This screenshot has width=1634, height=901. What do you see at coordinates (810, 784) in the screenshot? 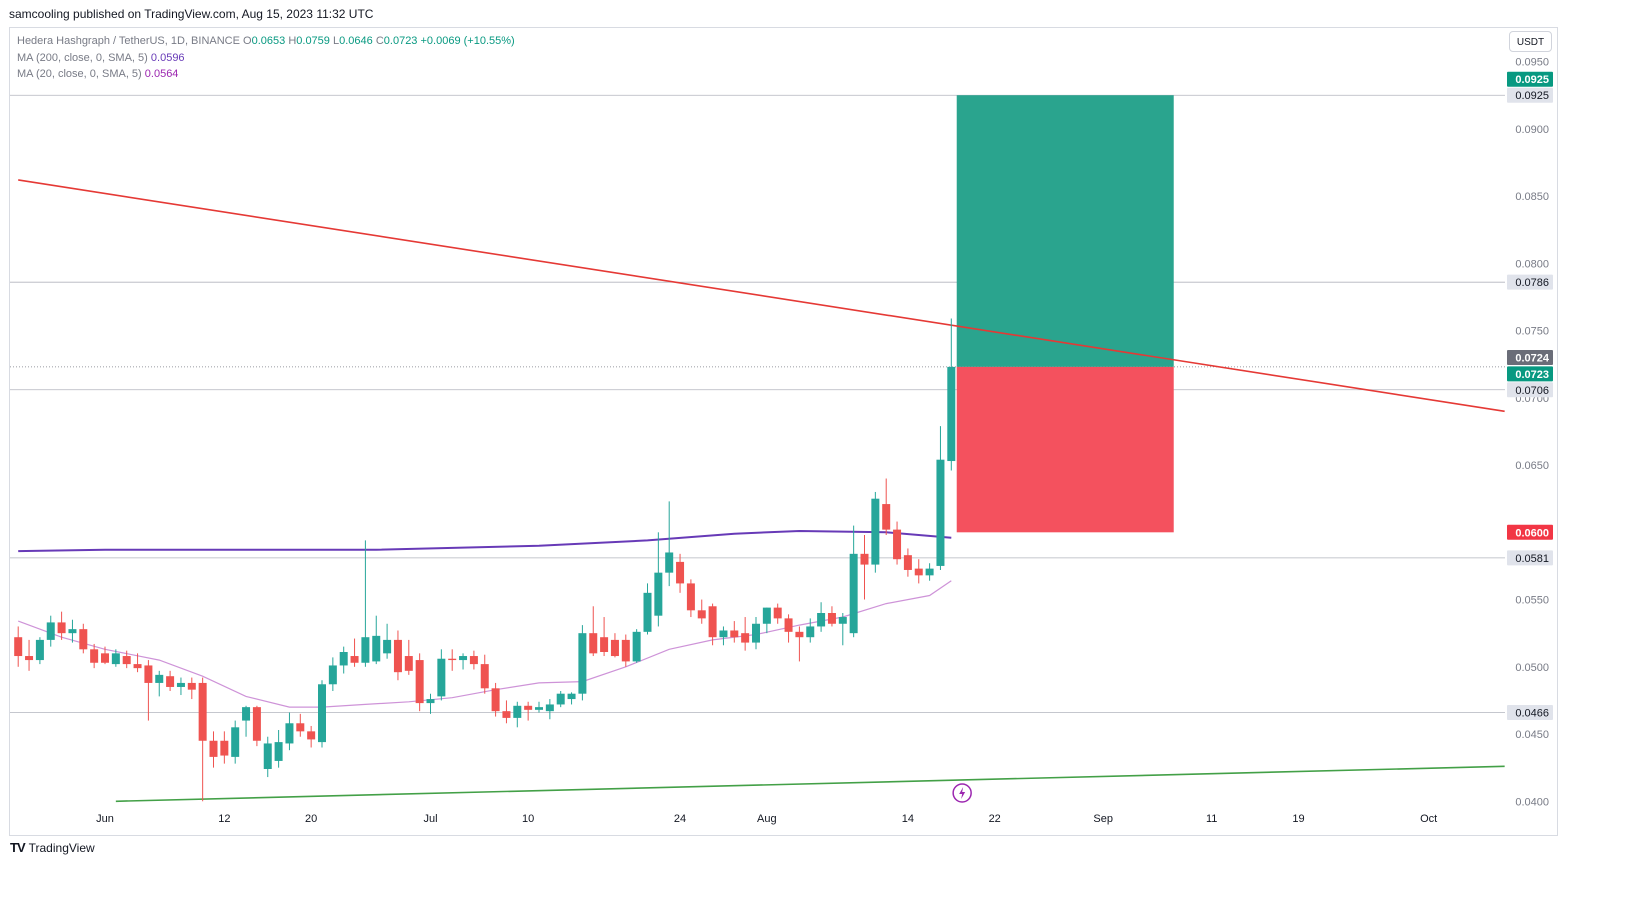
I see `support-trendline` at bounding box center [810, 784].